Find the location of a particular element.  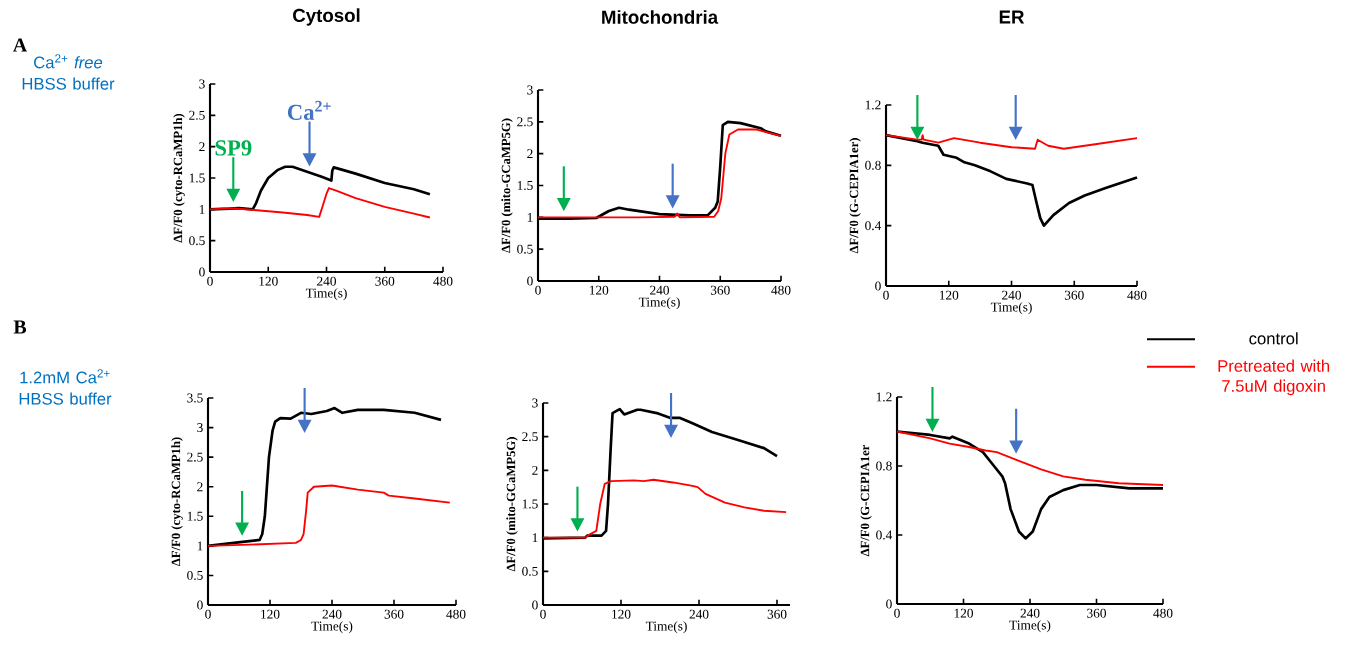

chart-title: Cytosol is located at coordinates (326, 17).